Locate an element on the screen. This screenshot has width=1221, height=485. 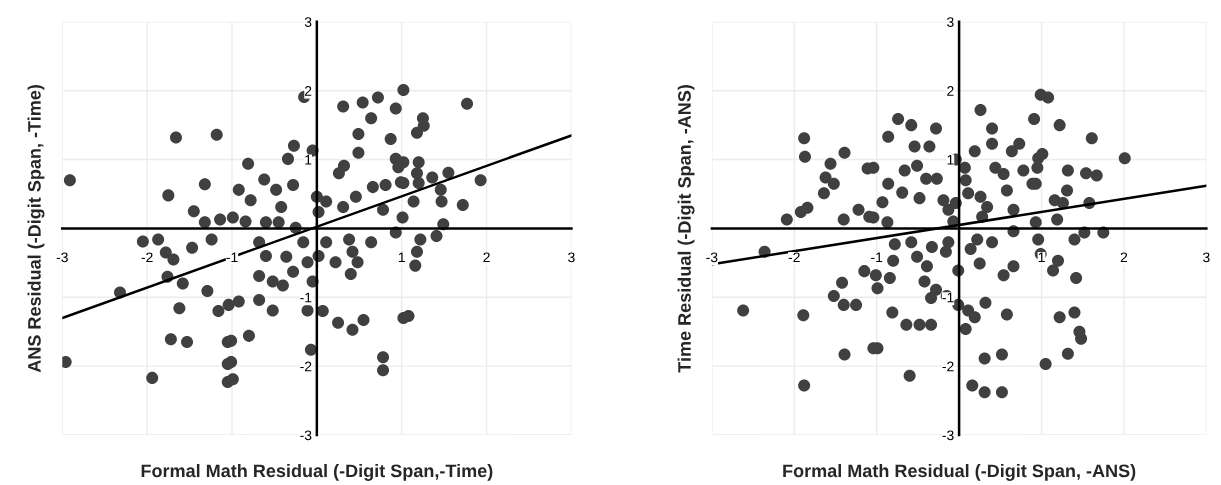
x-axis-title: Formal Math Residual (-Digit Span, -ANS) is located at coordinates (959, 472).